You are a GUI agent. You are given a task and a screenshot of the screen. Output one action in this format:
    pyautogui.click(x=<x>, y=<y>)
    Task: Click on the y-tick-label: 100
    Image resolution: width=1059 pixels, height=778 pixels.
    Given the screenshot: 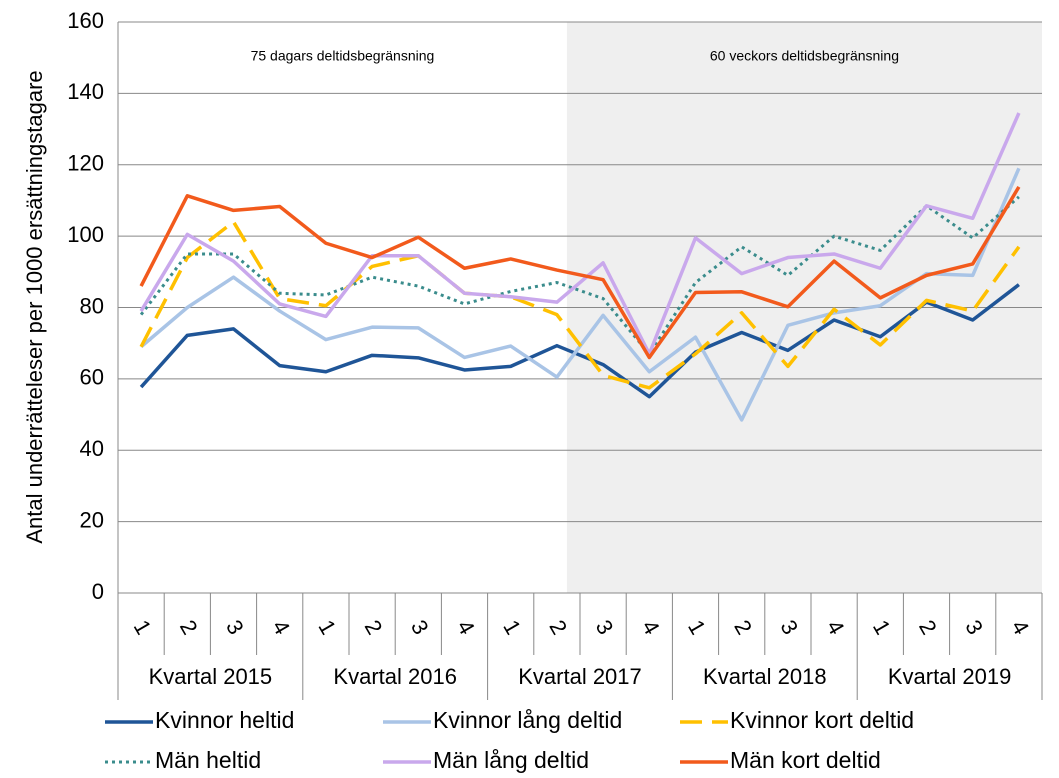 What is the action you would take?
    pyautogui.click(x=85, y=234)
    